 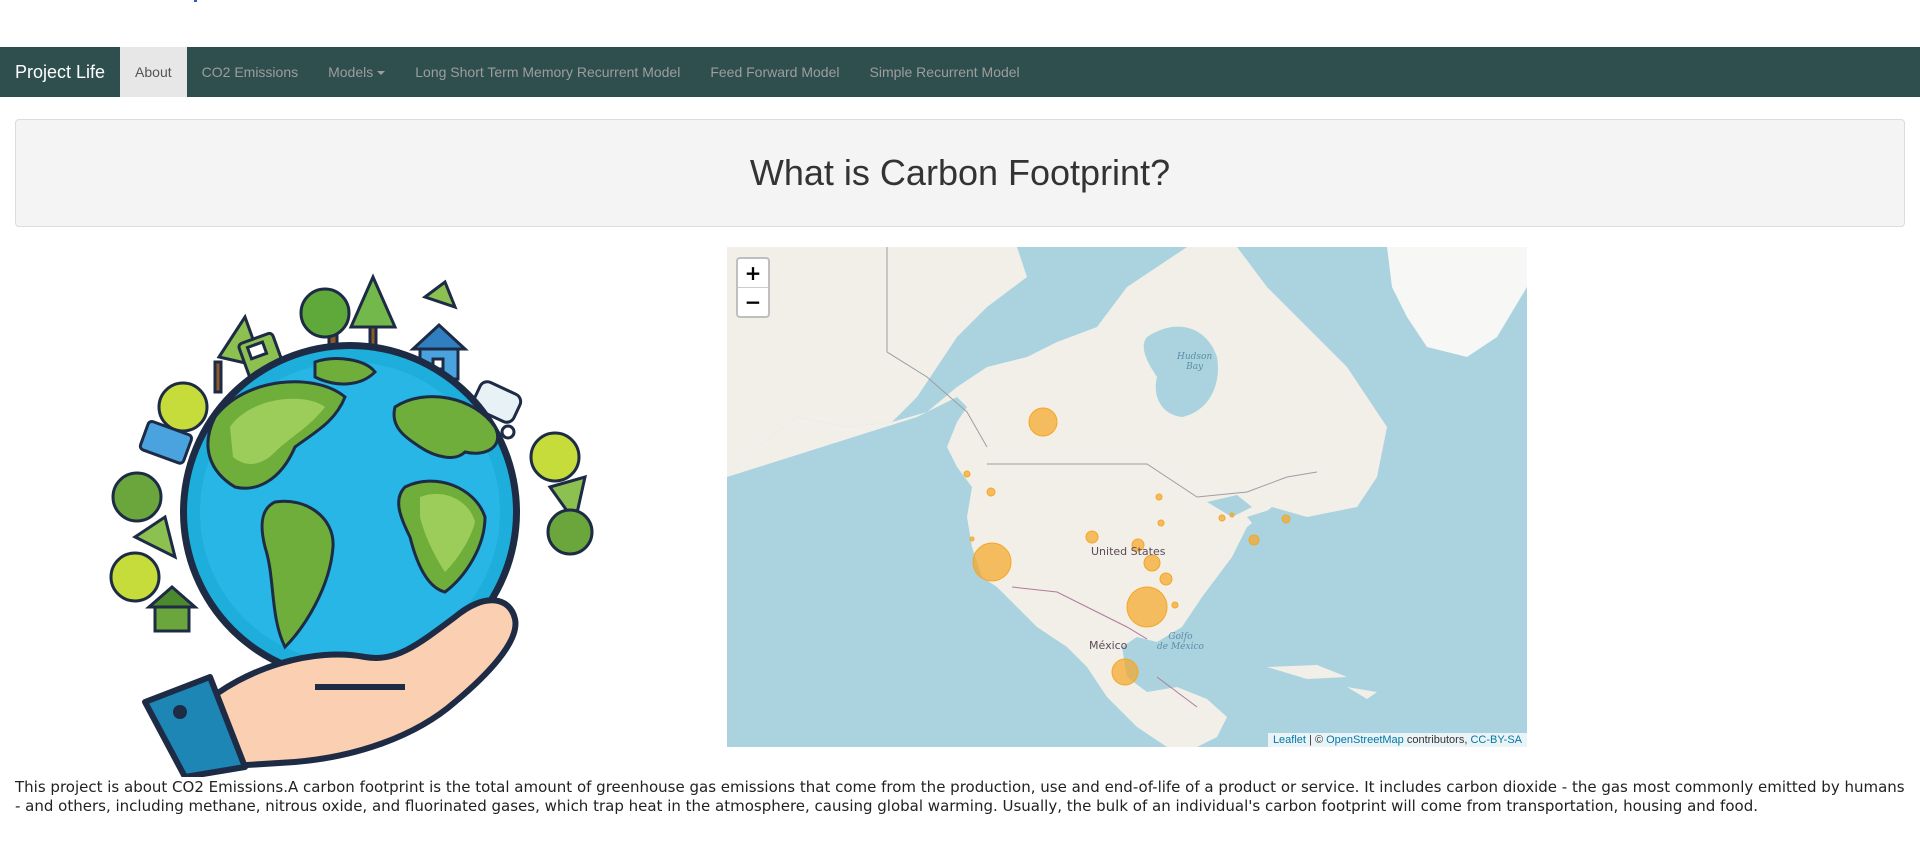 What do you see at coordinates (944, 72) in the screenshot?
I see `nav-simple-recurrent-model: Simple Recurrent Model` at bounding box center [944, 72].